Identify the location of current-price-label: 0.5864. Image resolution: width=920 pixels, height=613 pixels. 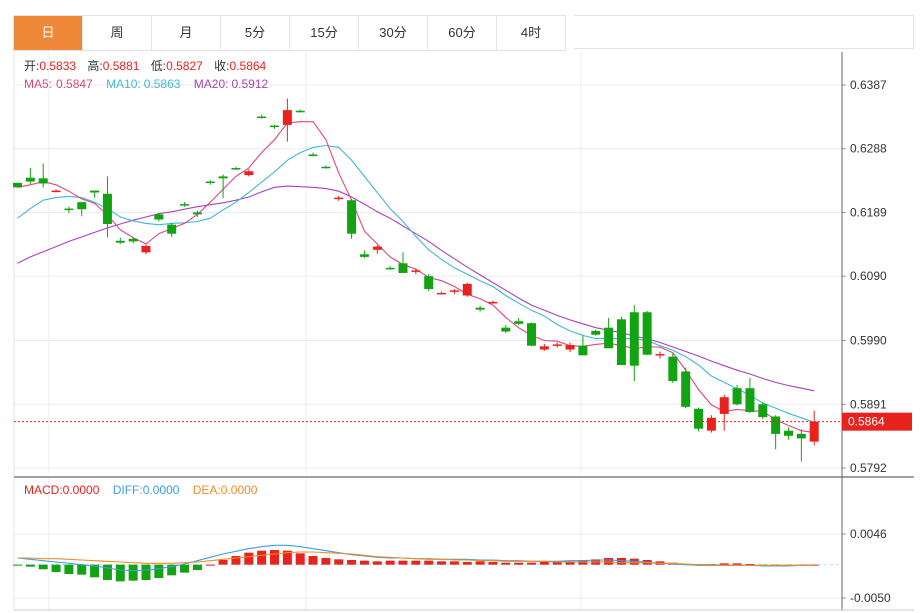
(866, 422).